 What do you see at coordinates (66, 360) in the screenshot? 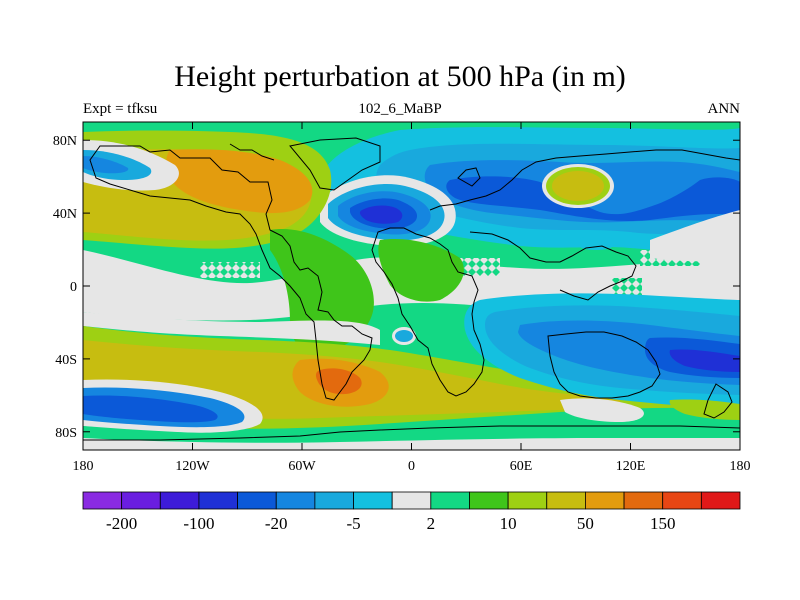
I see `lat-tick-label: 40S` at bounding box center [66, 360].